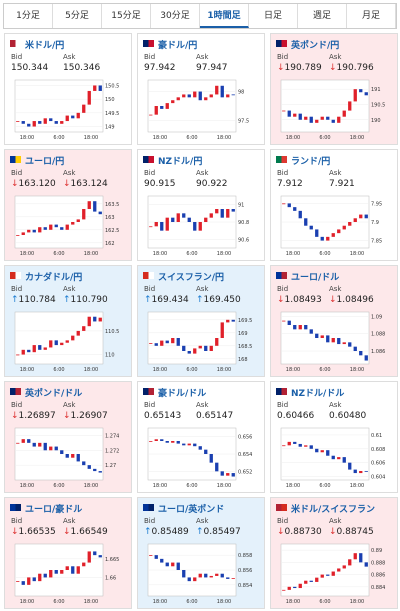  I want to click on y-tick-label: 0.604, so click(378, 478).